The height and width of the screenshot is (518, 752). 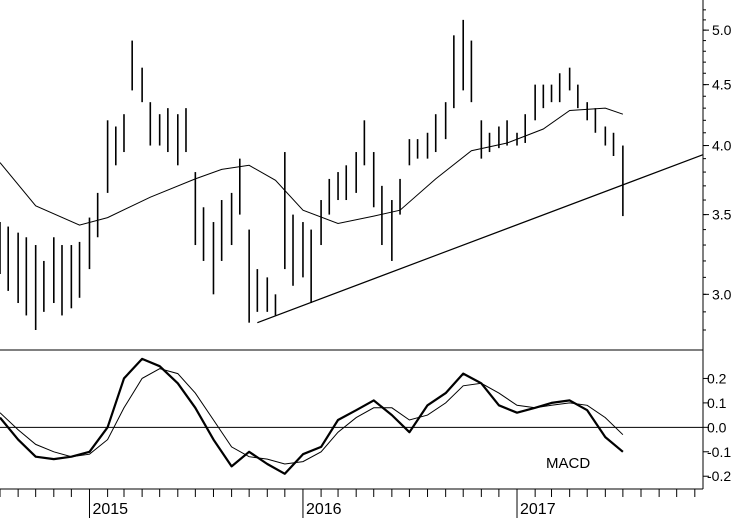 What do you see at coordinates (110, 509) in the screenshot?
I see `year-label: 2015` at bounding box center [110, 509].